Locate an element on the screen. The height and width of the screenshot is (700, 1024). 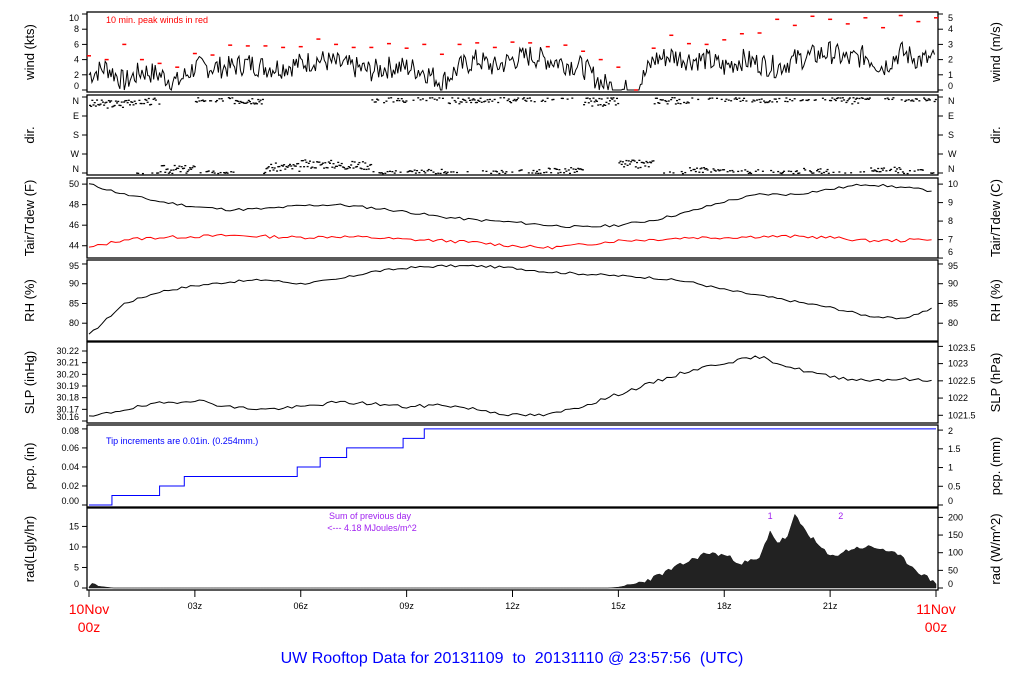
y-tick-label: 44 is located at coordinates (74, 246).